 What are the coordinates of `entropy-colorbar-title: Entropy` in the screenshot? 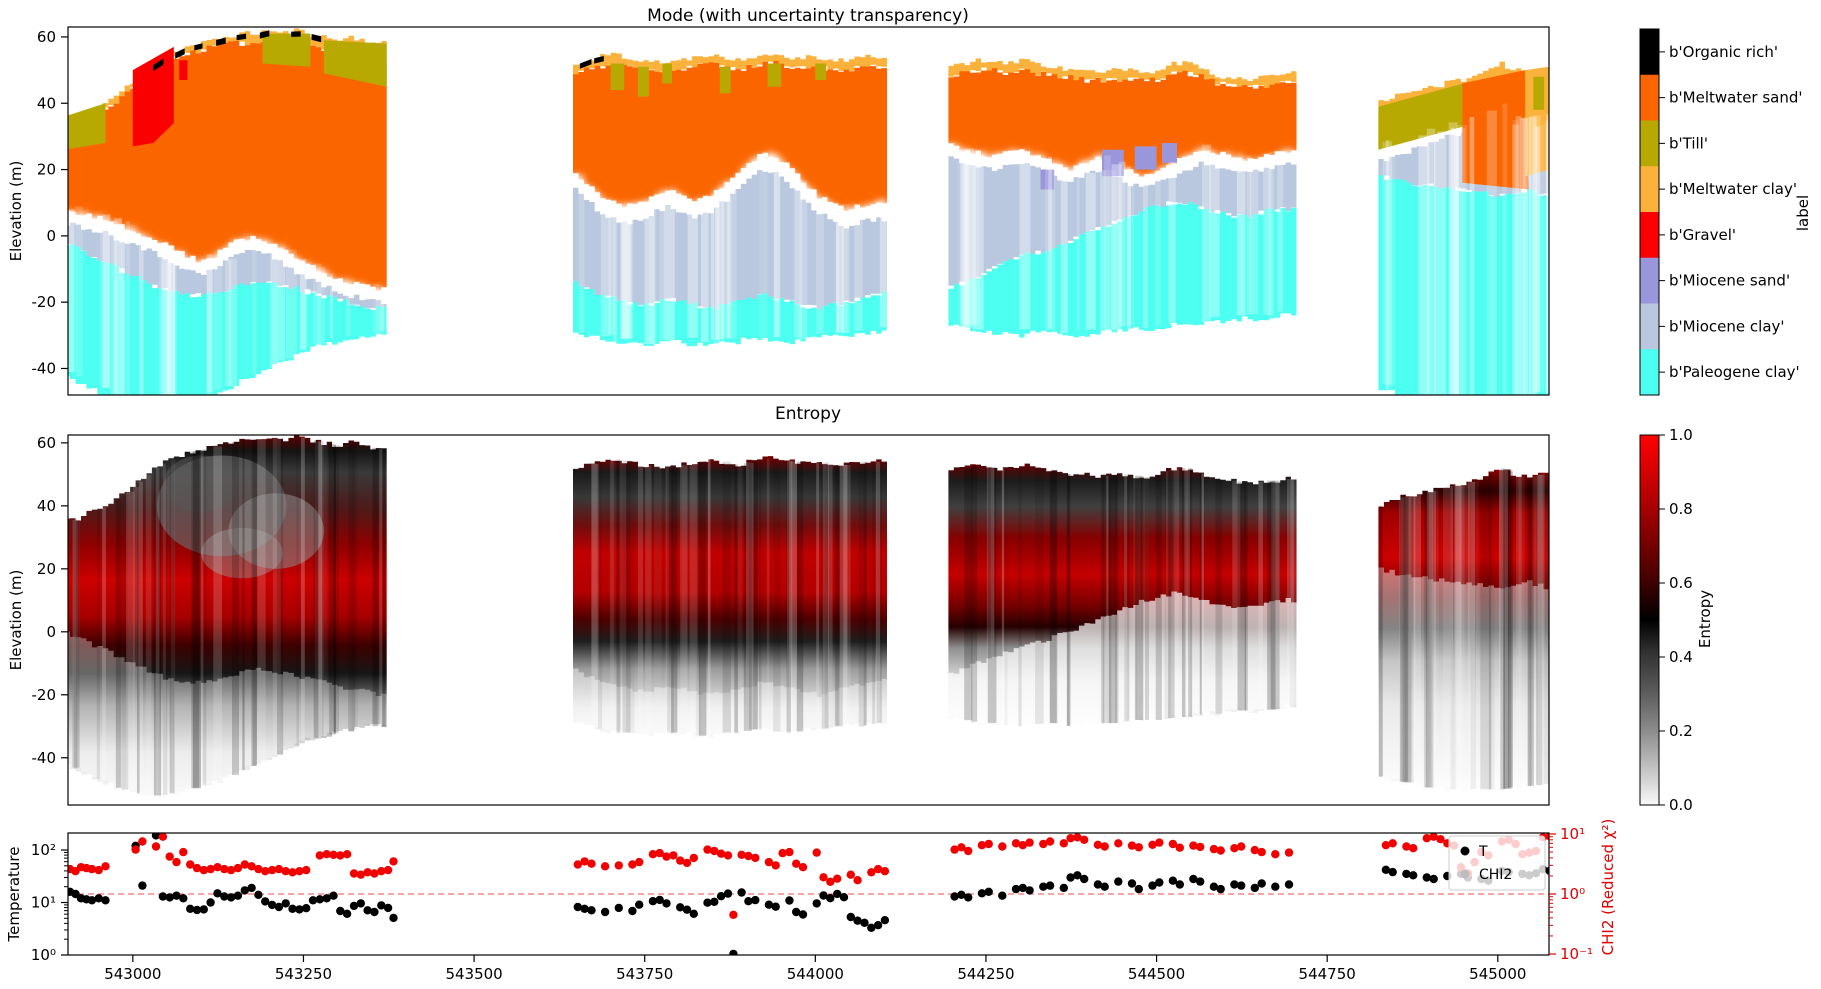 It's located at (1705, 619).